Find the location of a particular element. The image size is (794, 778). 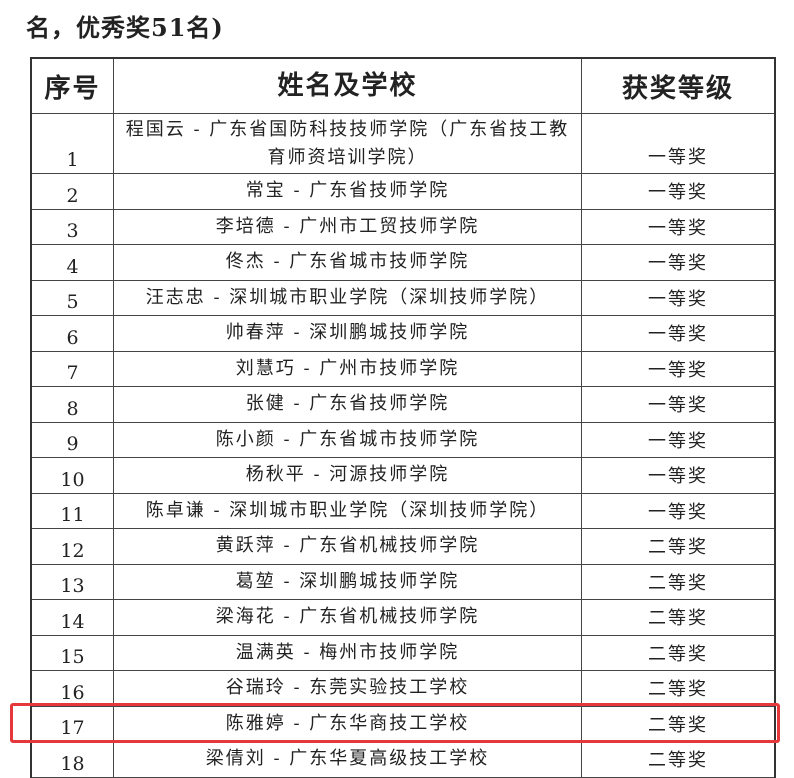

table-row: 10 杨秋平 - 河源技师学院 一等奖 is located at coordinates (403, 476).